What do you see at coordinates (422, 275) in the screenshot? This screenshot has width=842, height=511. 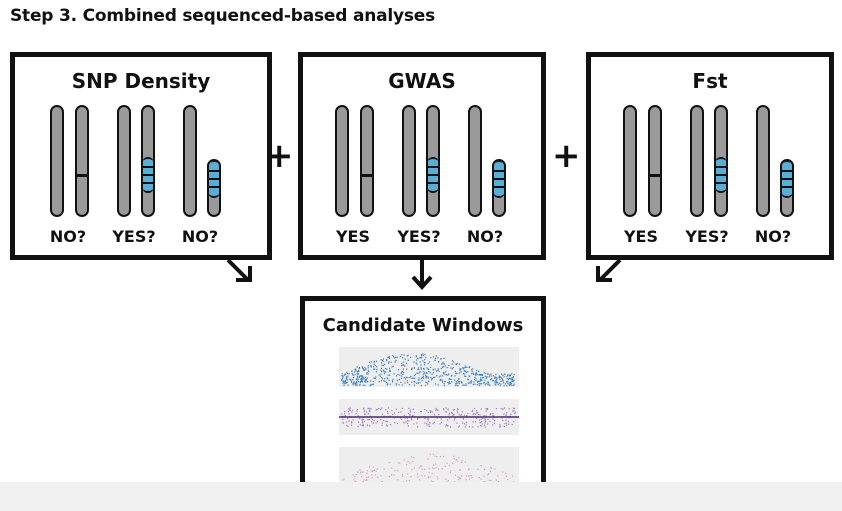 I see `arrow-down-icon` at bounding box center [422, 275].